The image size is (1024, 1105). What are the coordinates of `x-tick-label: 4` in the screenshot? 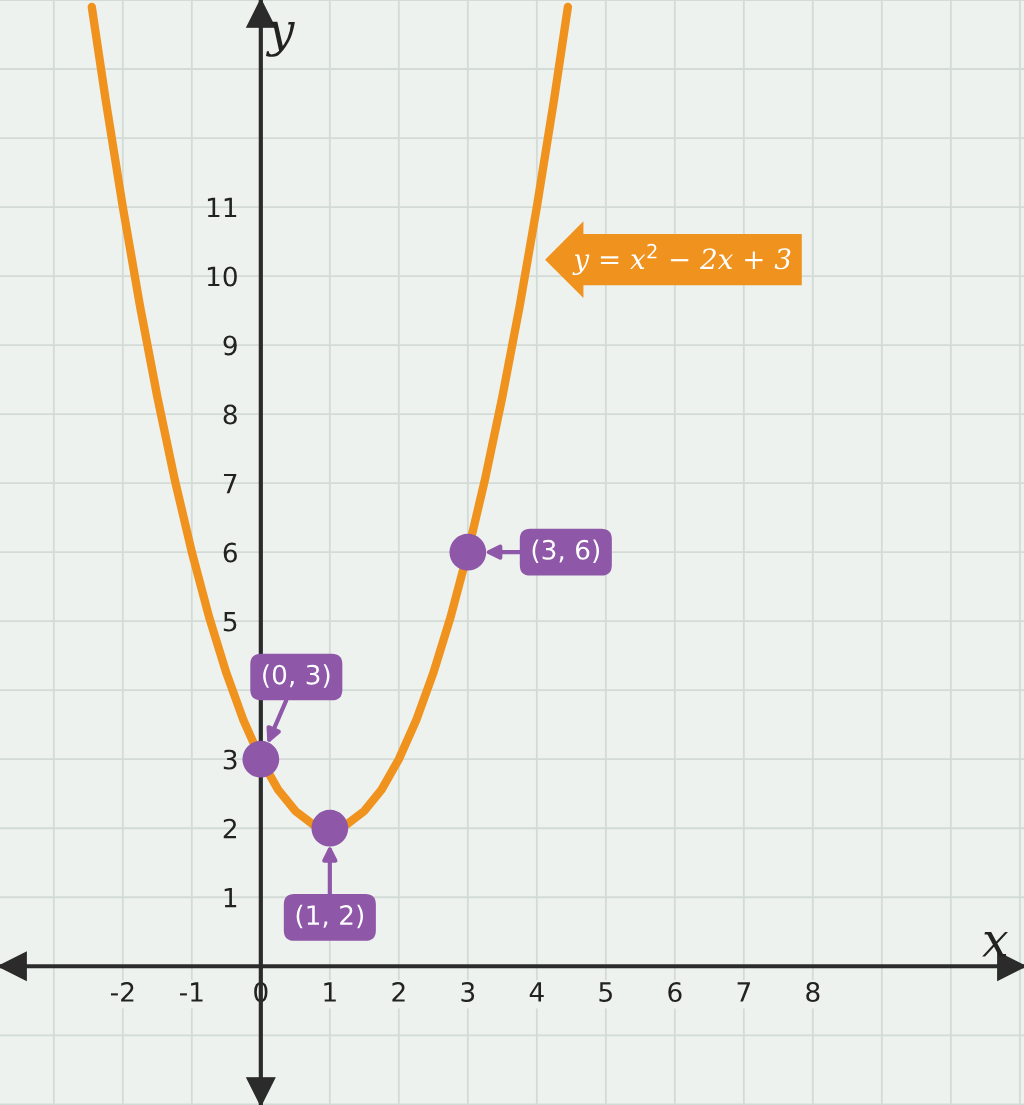 It's located at (536, 992).